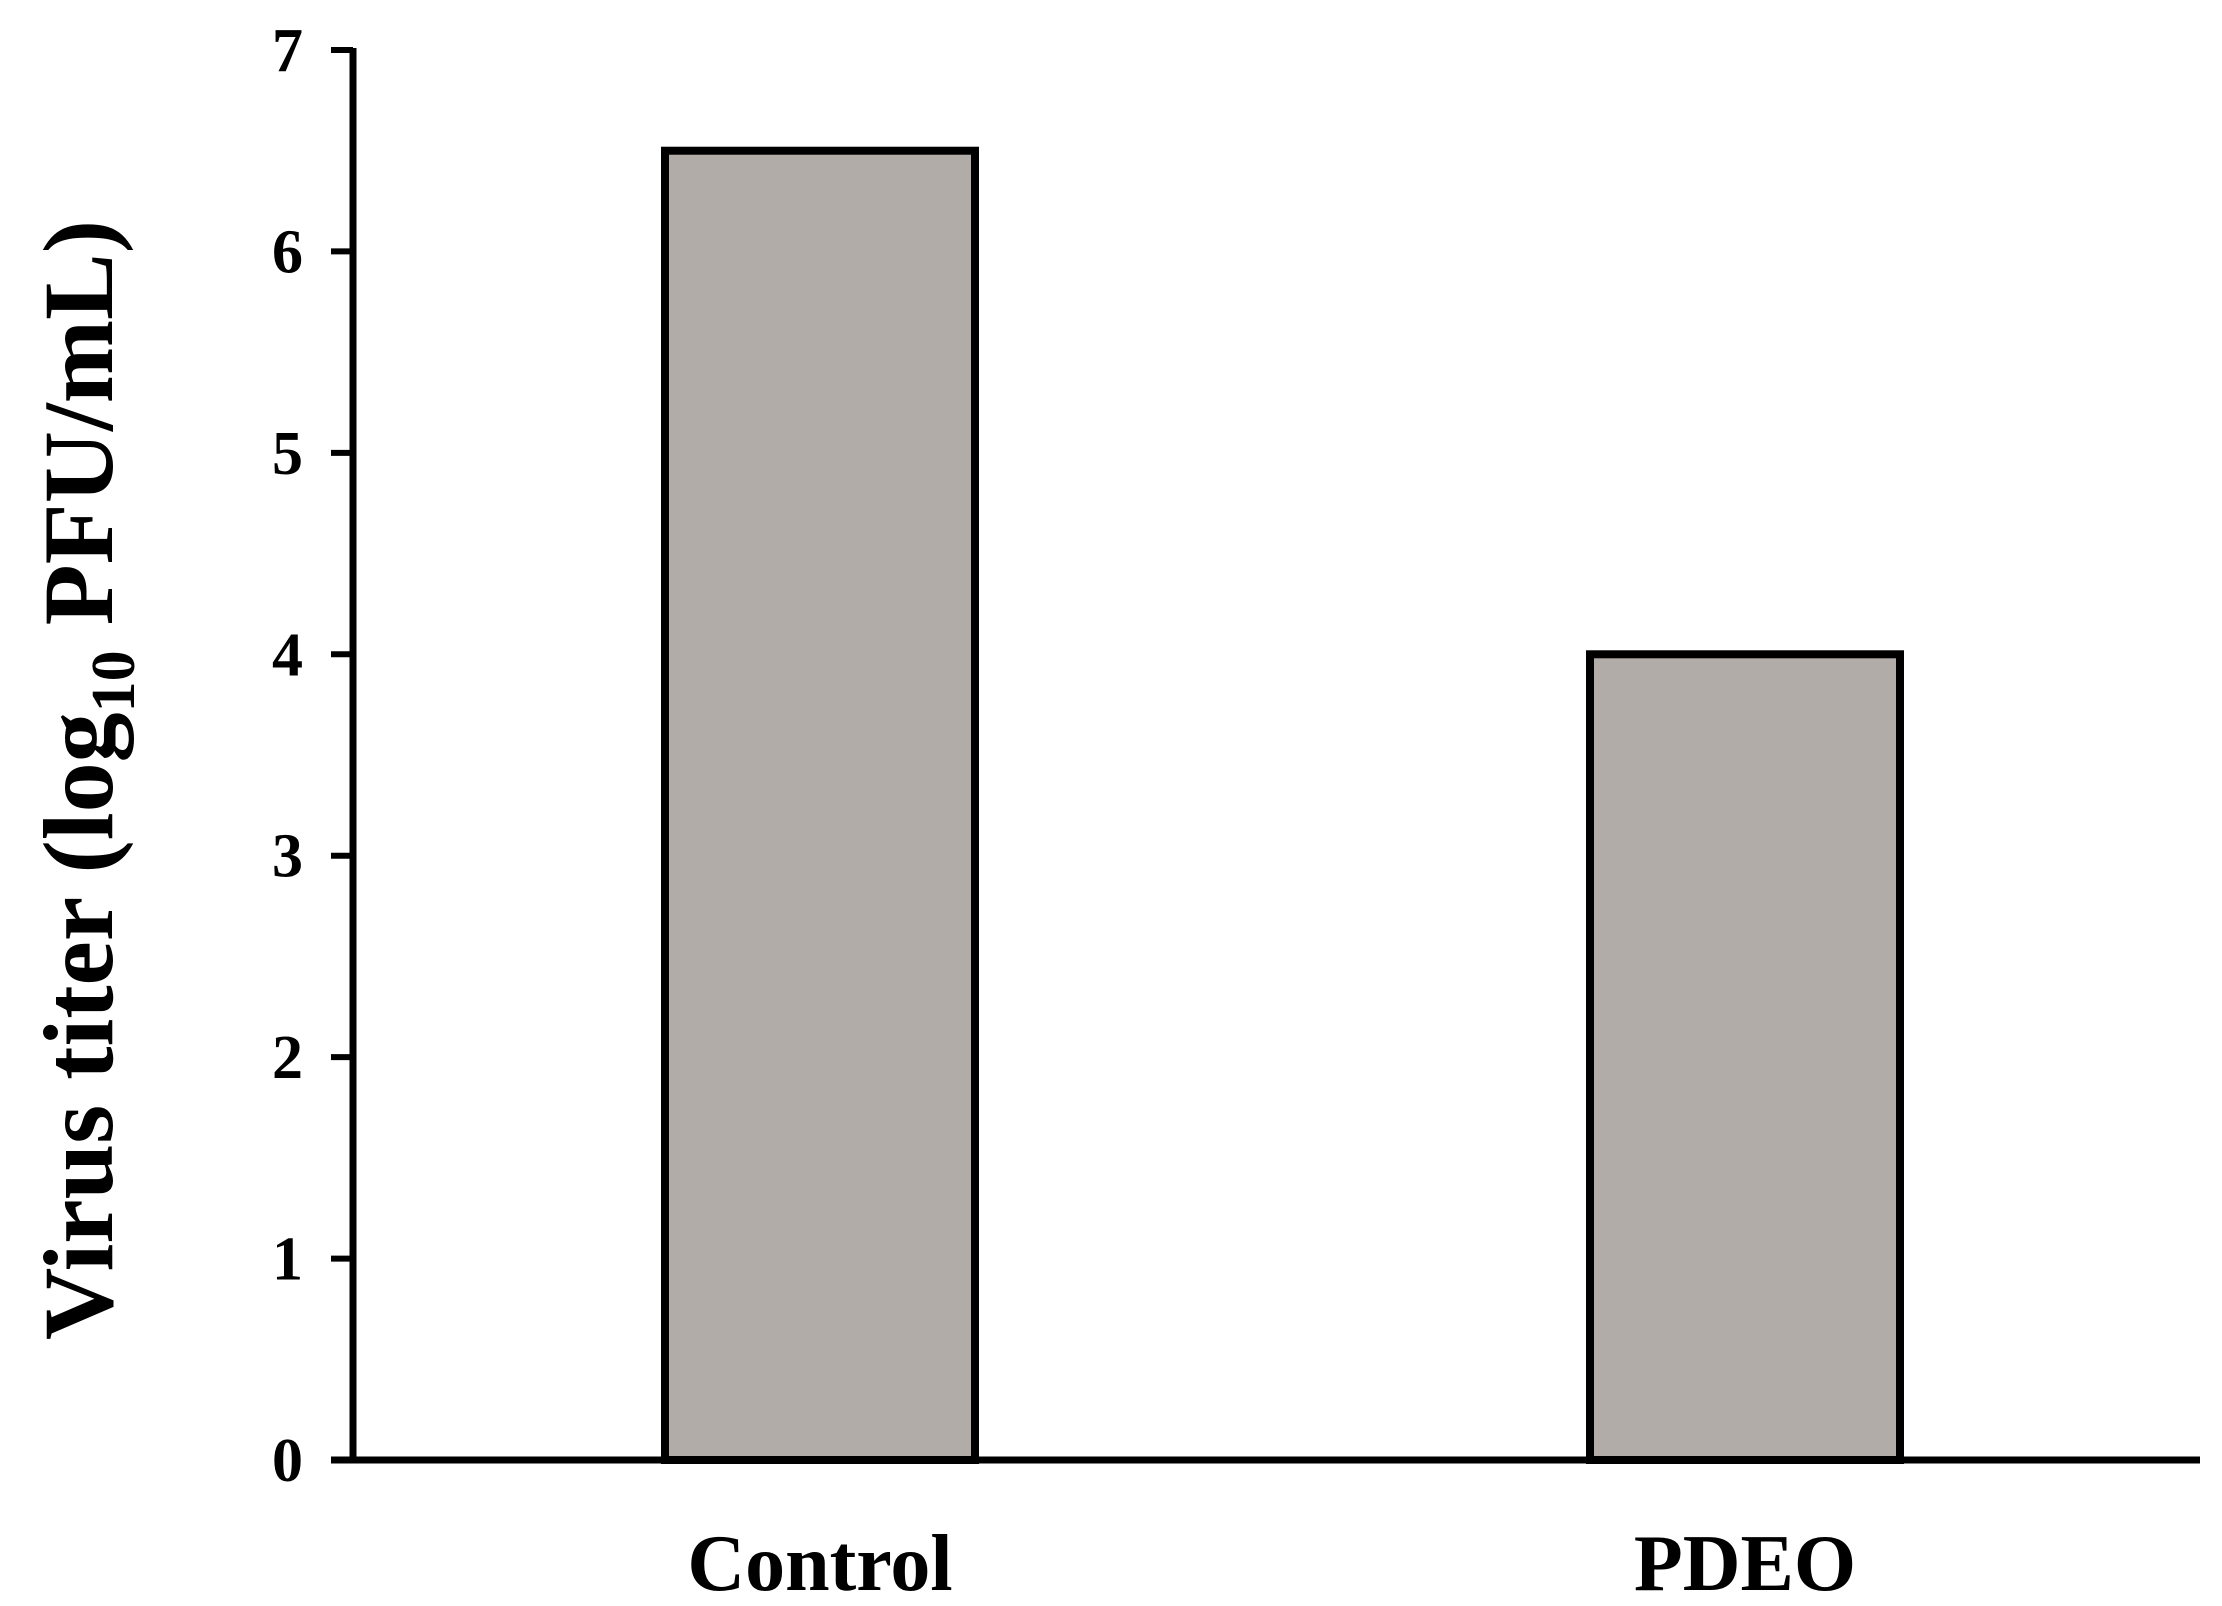 This screenshot has width=2222, height=1606. Describe the element at coordinates (820, 805) in the screenshot. I see `bar-control` at that location.